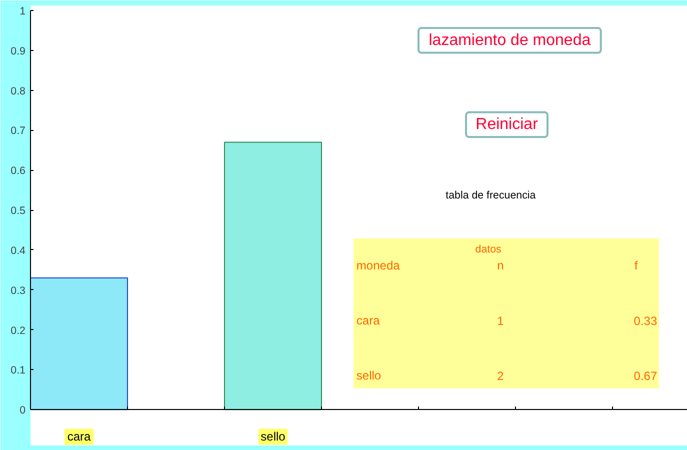 This screenshot has height=450, width=687. Describe the element at coordinates (18, 131) in the screenshot. I see `y-tick-label: 0.7` at that location.